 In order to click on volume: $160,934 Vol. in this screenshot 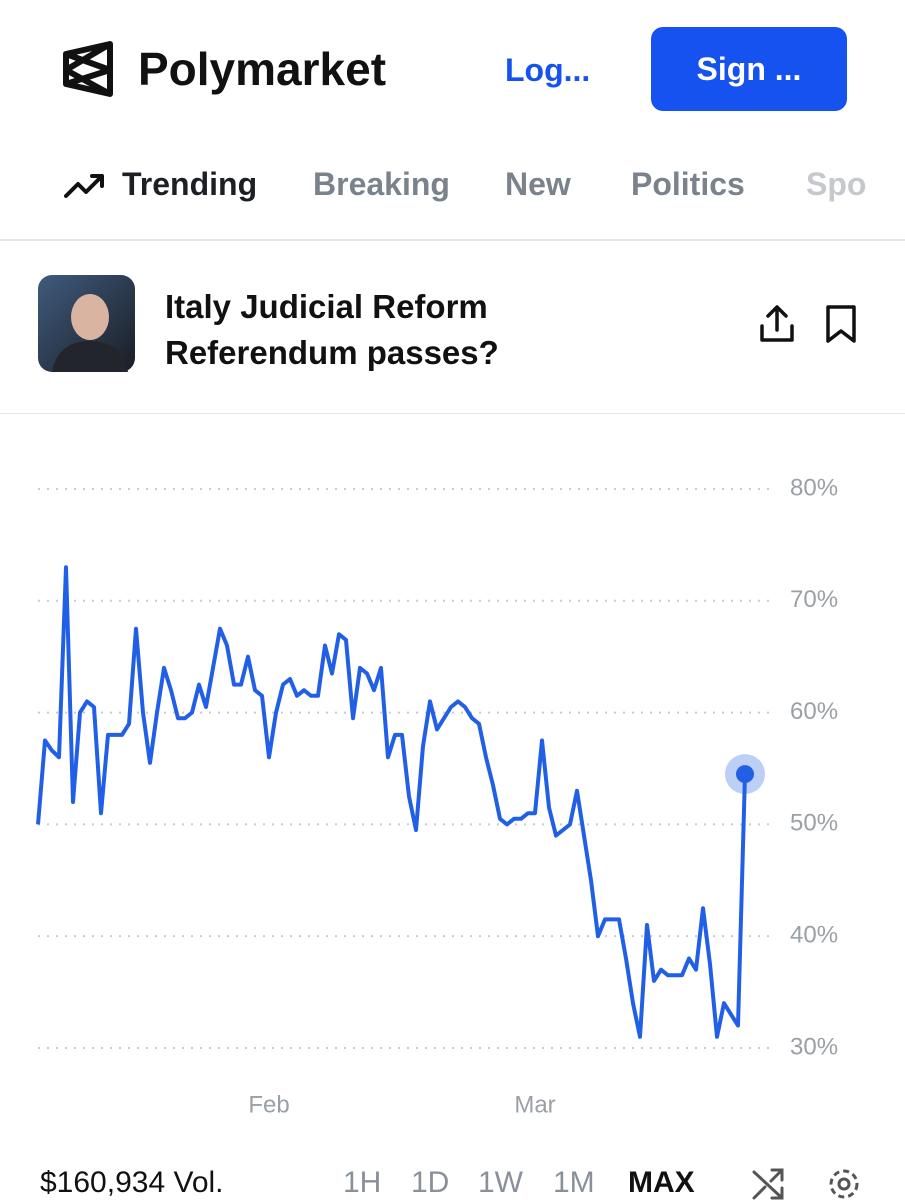, I will do `click(132, 1182)`.